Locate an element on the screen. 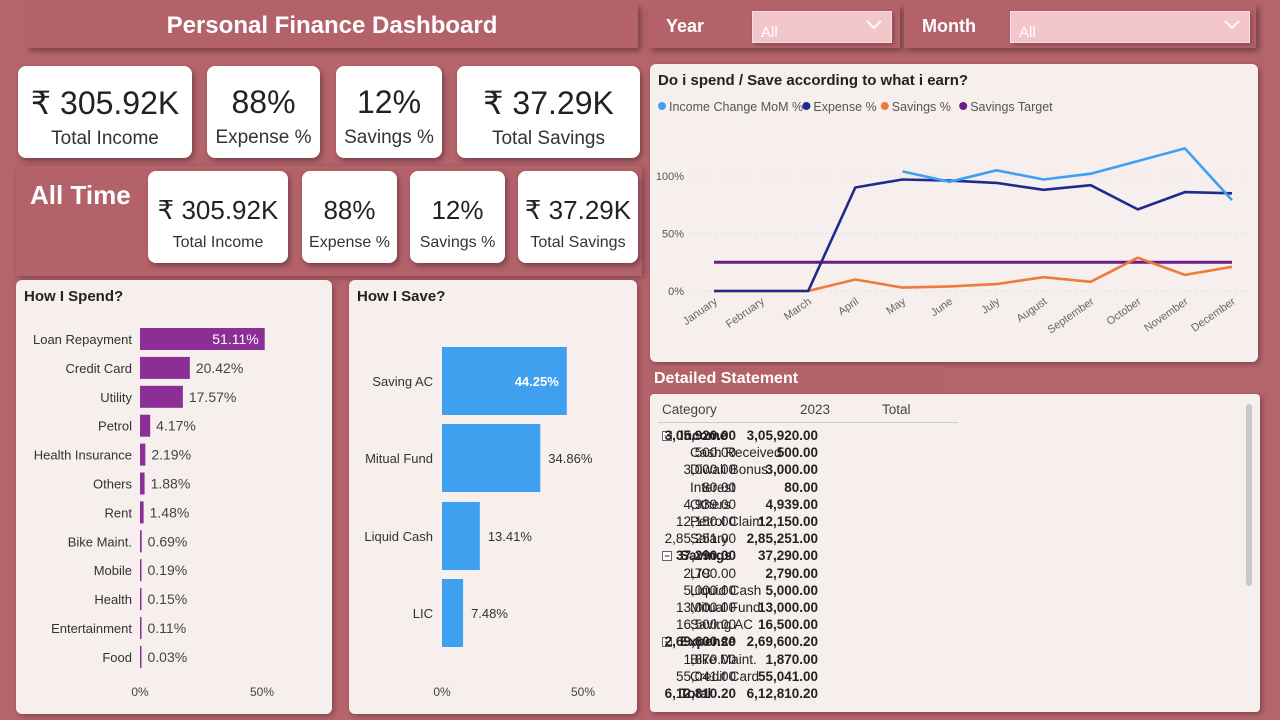 This screenshot has width=1280, height=720. year-2023-cell: 4,939.00 is located at coordinates (709, 504).